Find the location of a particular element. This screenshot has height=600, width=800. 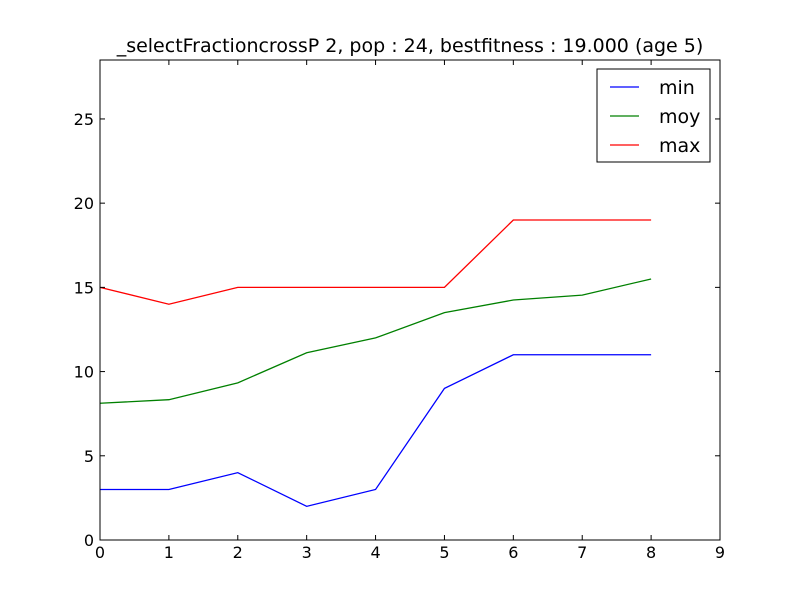

x-tick-label: 2 is located at coordinates (238, 552).